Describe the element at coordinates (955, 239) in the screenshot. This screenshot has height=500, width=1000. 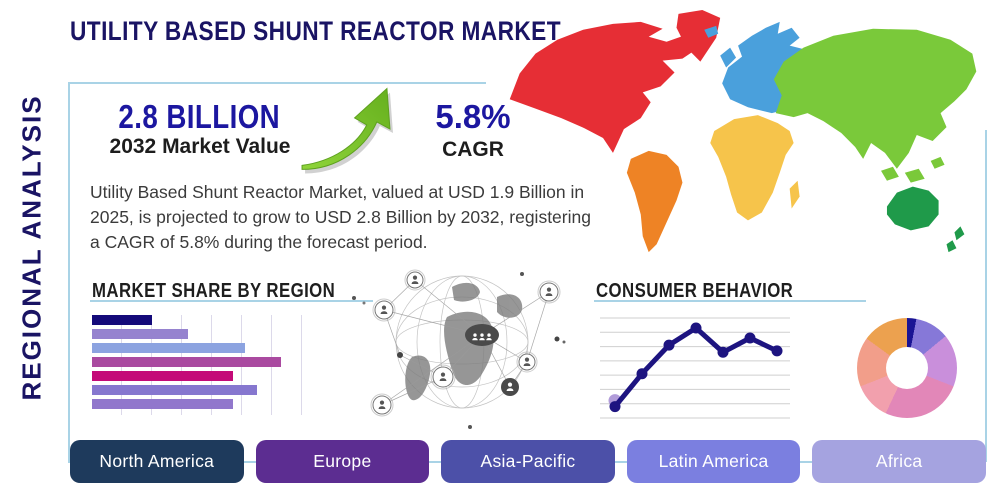
I see `map-new-zealand` at that location.